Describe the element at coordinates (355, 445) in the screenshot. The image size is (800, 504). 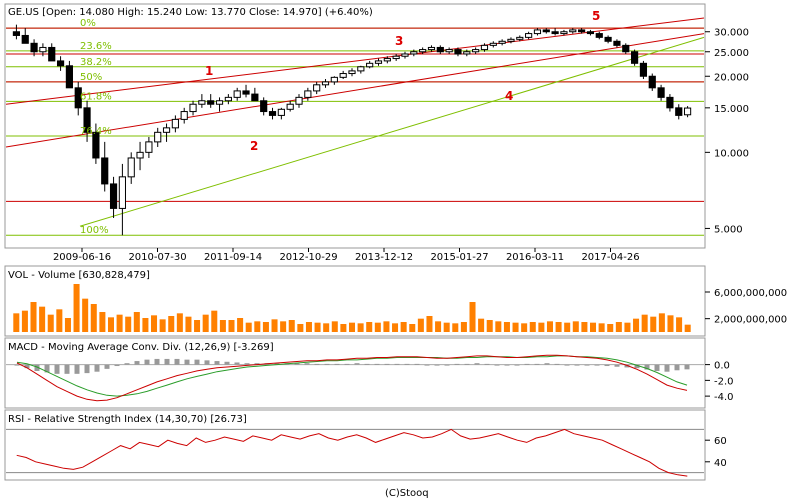
I see `rsi-panel-frame` at that location.